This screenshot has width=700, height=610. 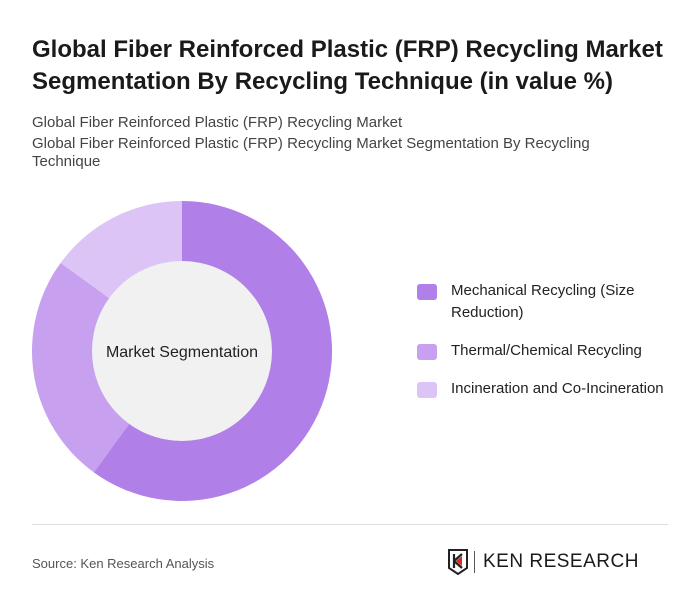 I want to click on source-note: Source: Ken Research Analysis, so click(x=123, y=563).